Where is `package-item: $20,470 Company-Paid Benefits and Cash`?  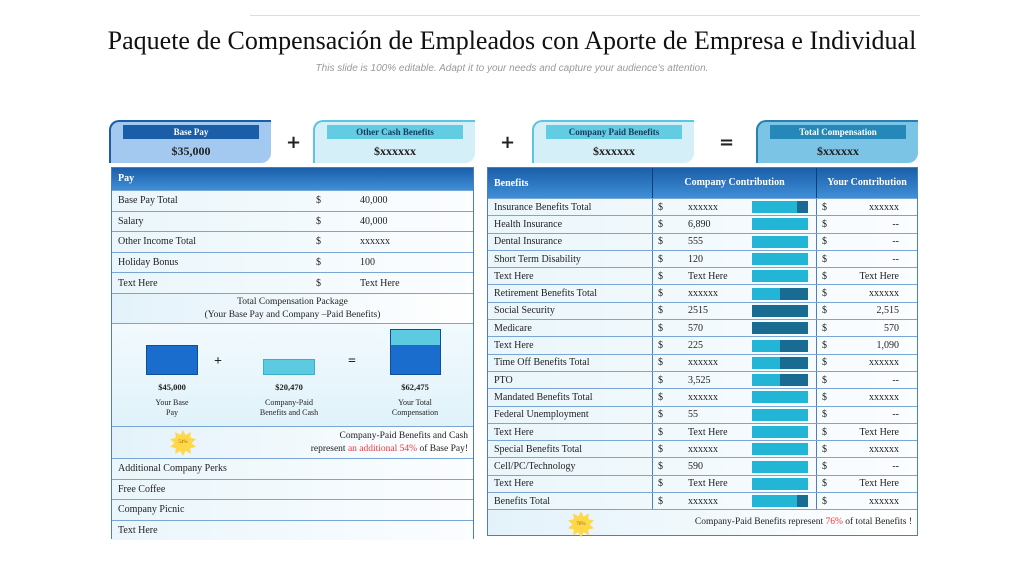 package-item: $20,470 Company-Paid Benefits and Cash is located at coordinates (289, 400).